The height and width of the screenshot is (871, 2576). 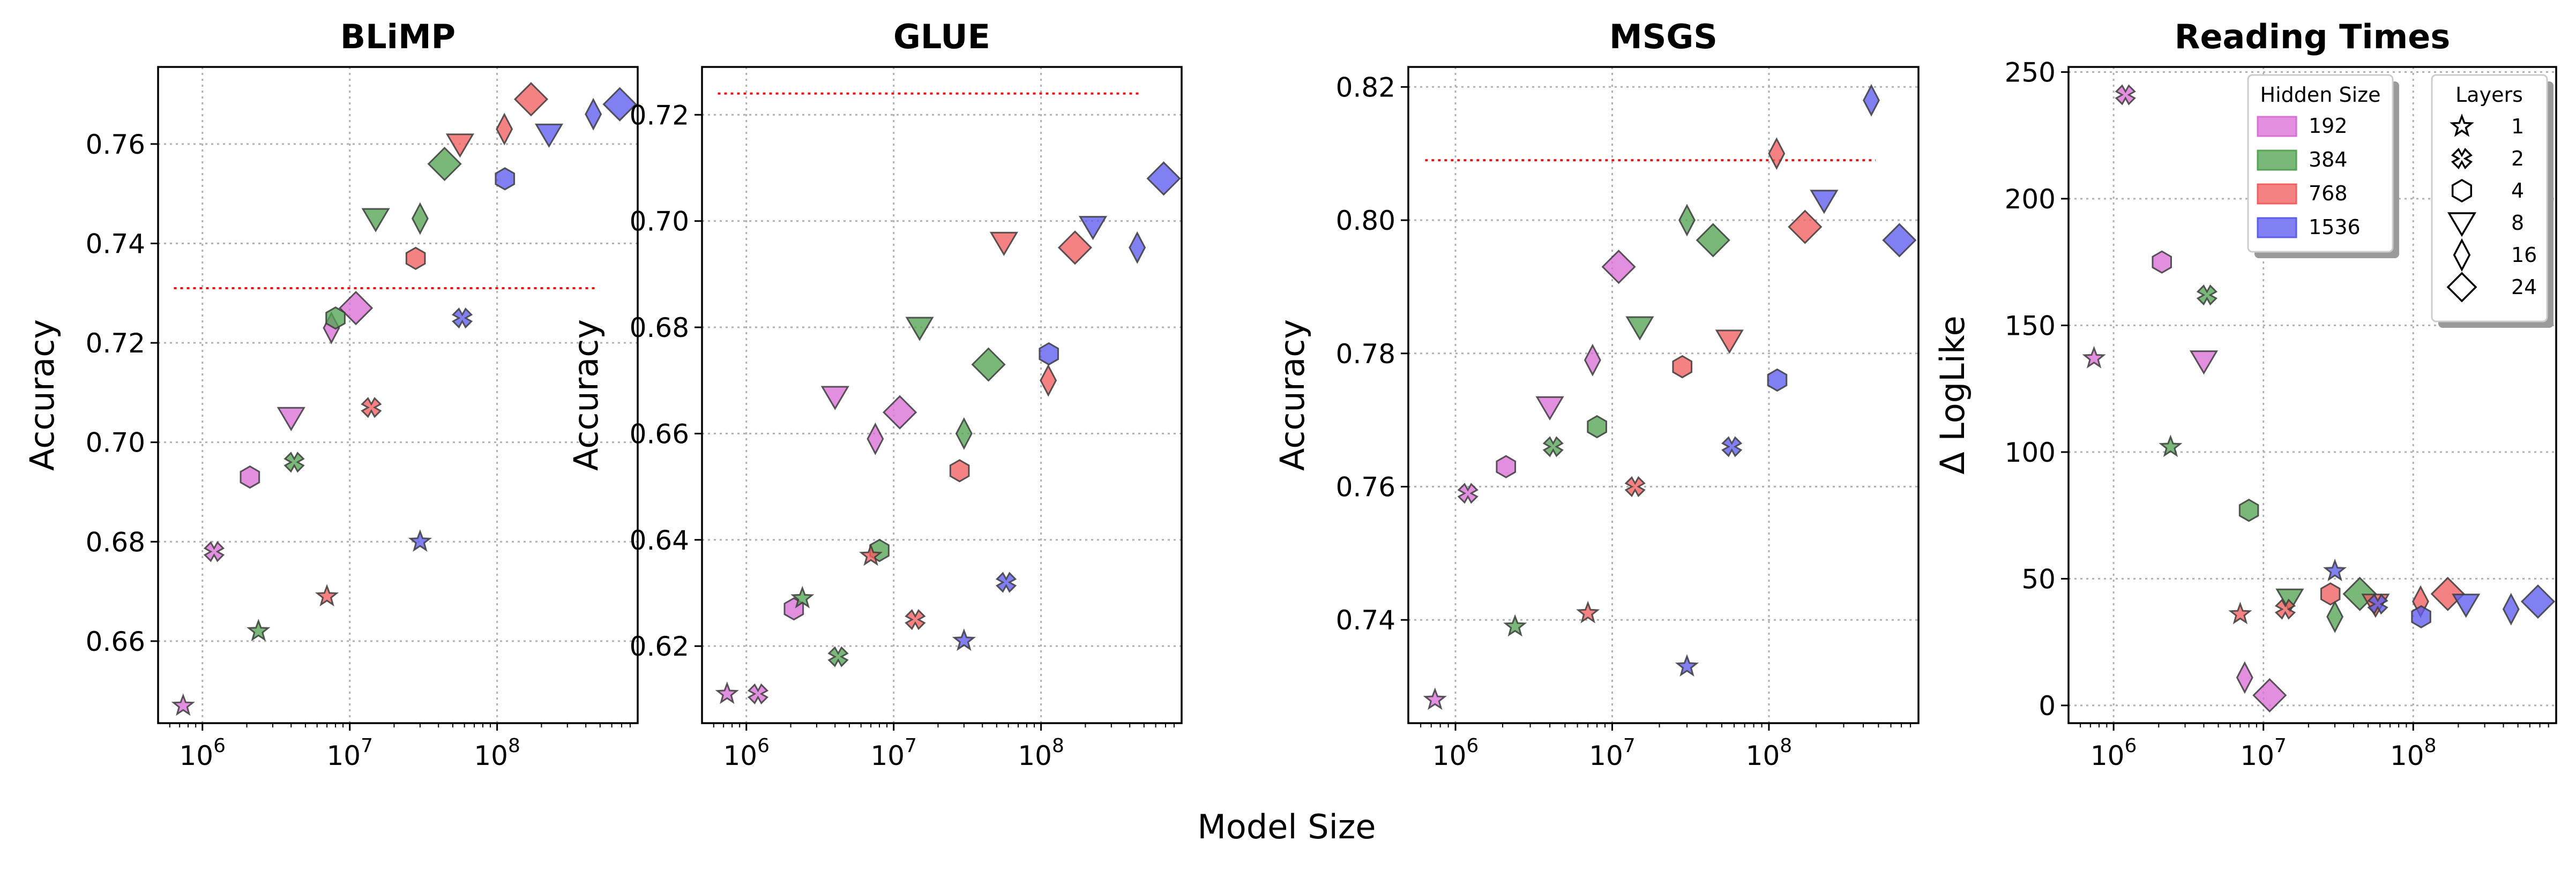 What do you see at coordinates (2328, 159) in the screenshot?
I see `legend-label: 384` at bounding box center [2328, 159].